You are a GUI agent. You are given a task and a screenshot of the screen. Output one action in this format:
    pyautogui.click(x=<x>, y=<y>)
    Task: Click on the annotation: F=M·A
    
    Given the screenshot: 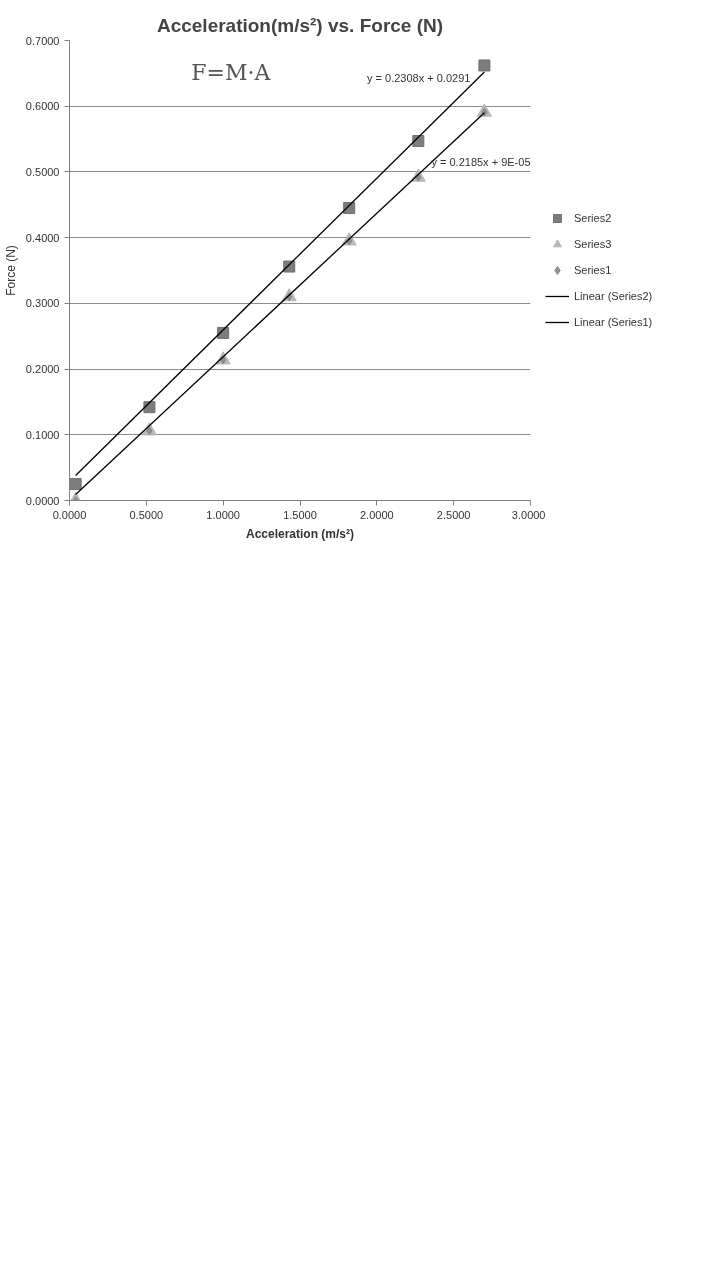 What is the action you would take?
    pyautogui.click(x=231, y=73)
    